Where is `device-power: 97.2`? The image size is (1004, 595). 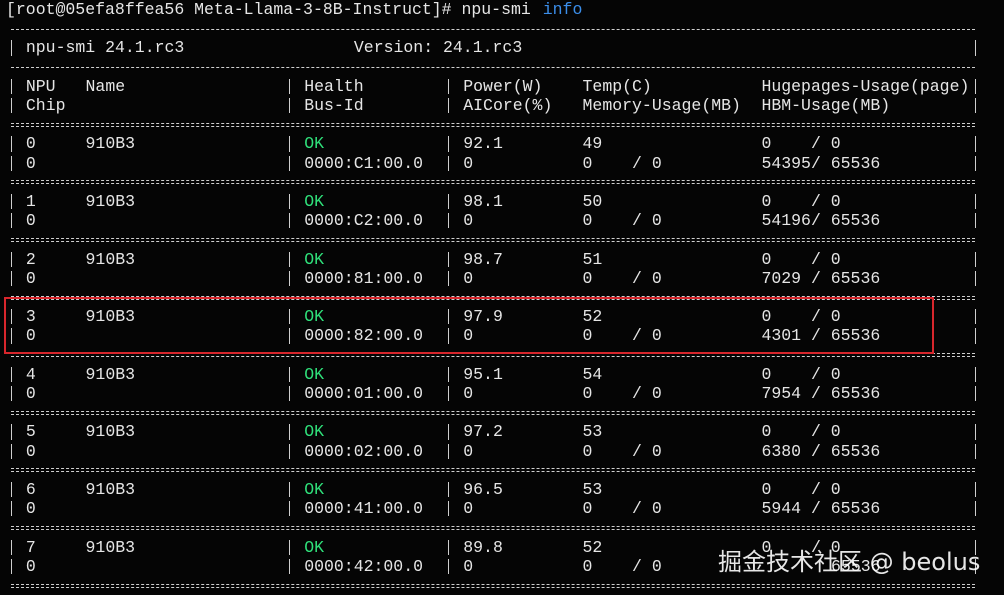
device-power: 97.2 is located at coordinates (483, 432).